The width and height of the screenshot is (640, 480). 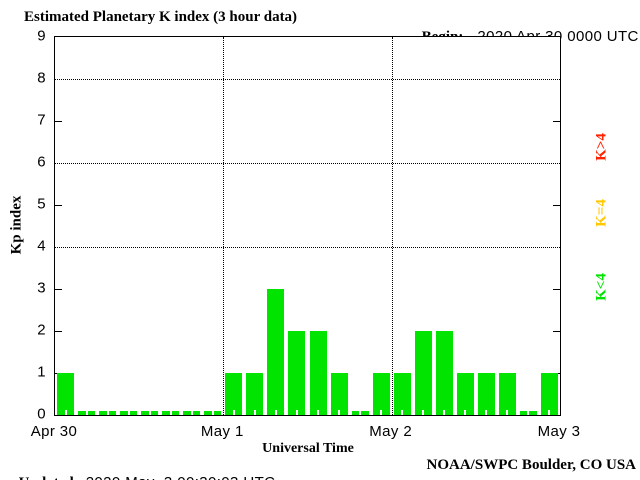 What do you see at coordinates (181, 477) in the screenshot?
I see `updated-value: 2020 May 3 00:30:03 UTC` at bounding box center [181, 477].